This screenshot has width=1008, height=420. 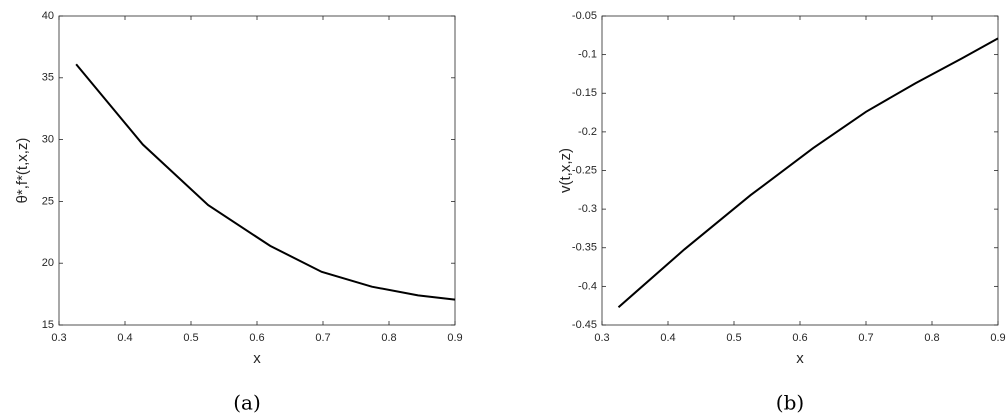 I want to click on y-tick-label: -0.1, so click(x=587, y=55).